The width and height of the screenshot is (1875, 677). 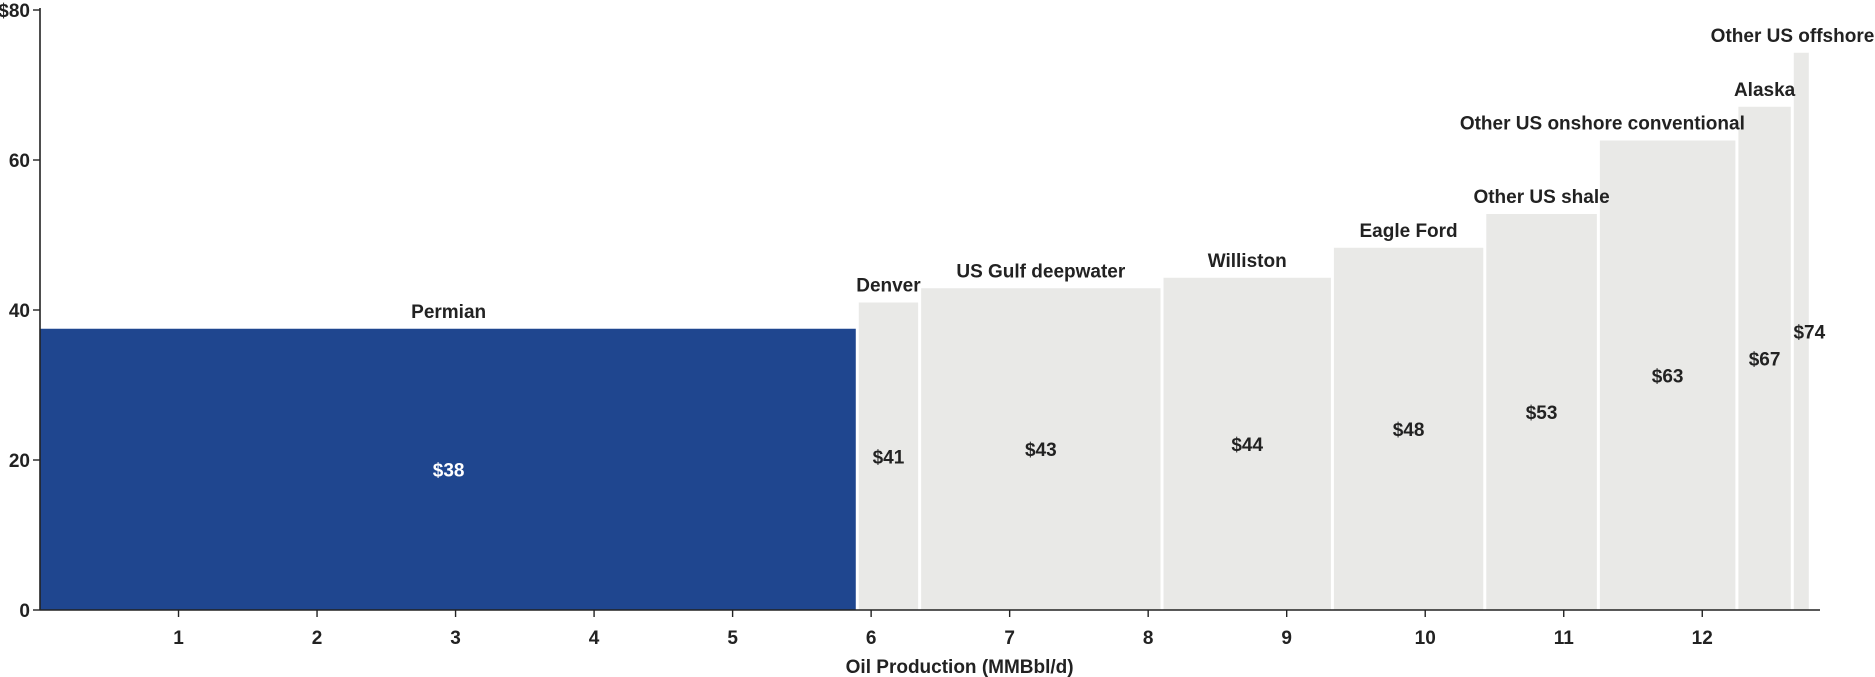 What do you see at coordinates (1702, 638) in the screenshot?
I see `x-tick-label: 12` at bounding box center [1702, 638].